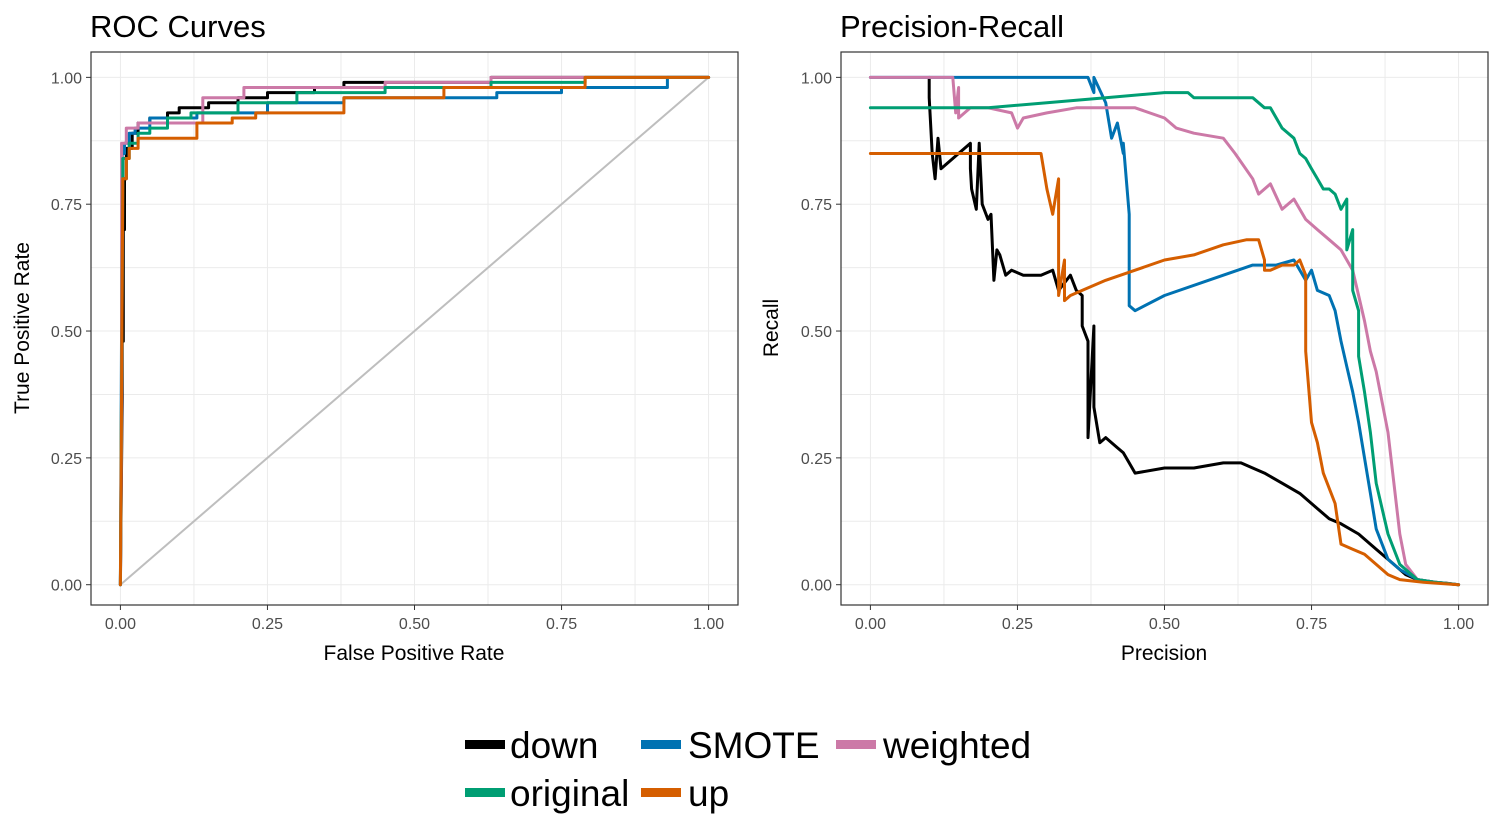 This screenshot has width=1500, height=840. Describe the element at coordinates (870, 624) in the screenshot. I see `pr-x-tick-label: 0.00` at that location.